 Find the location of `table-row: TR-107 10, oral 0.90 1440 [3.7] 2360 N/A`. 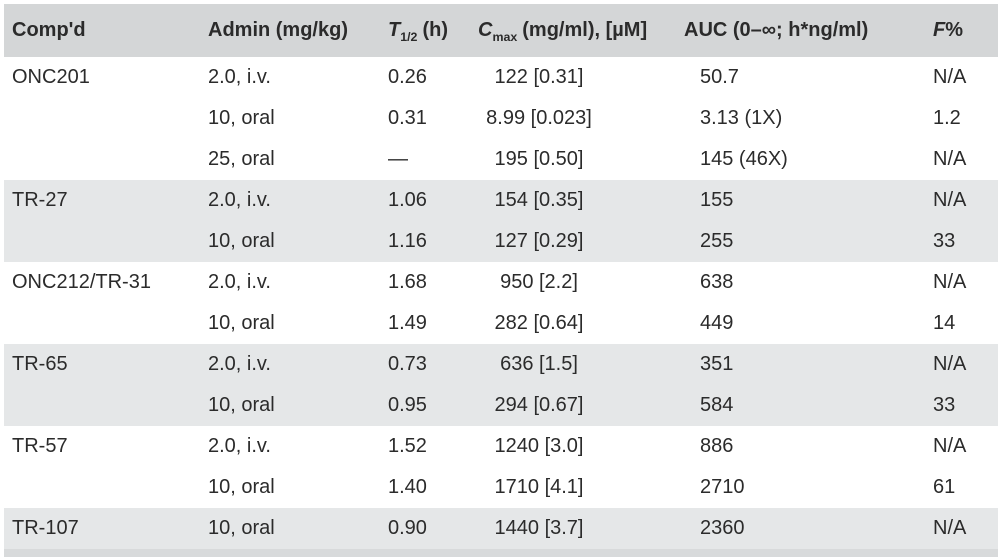

table-row: TR-107 10, oral 0.90 1440 [3.7] 2360 N/A is located at coordinates (501, 528).